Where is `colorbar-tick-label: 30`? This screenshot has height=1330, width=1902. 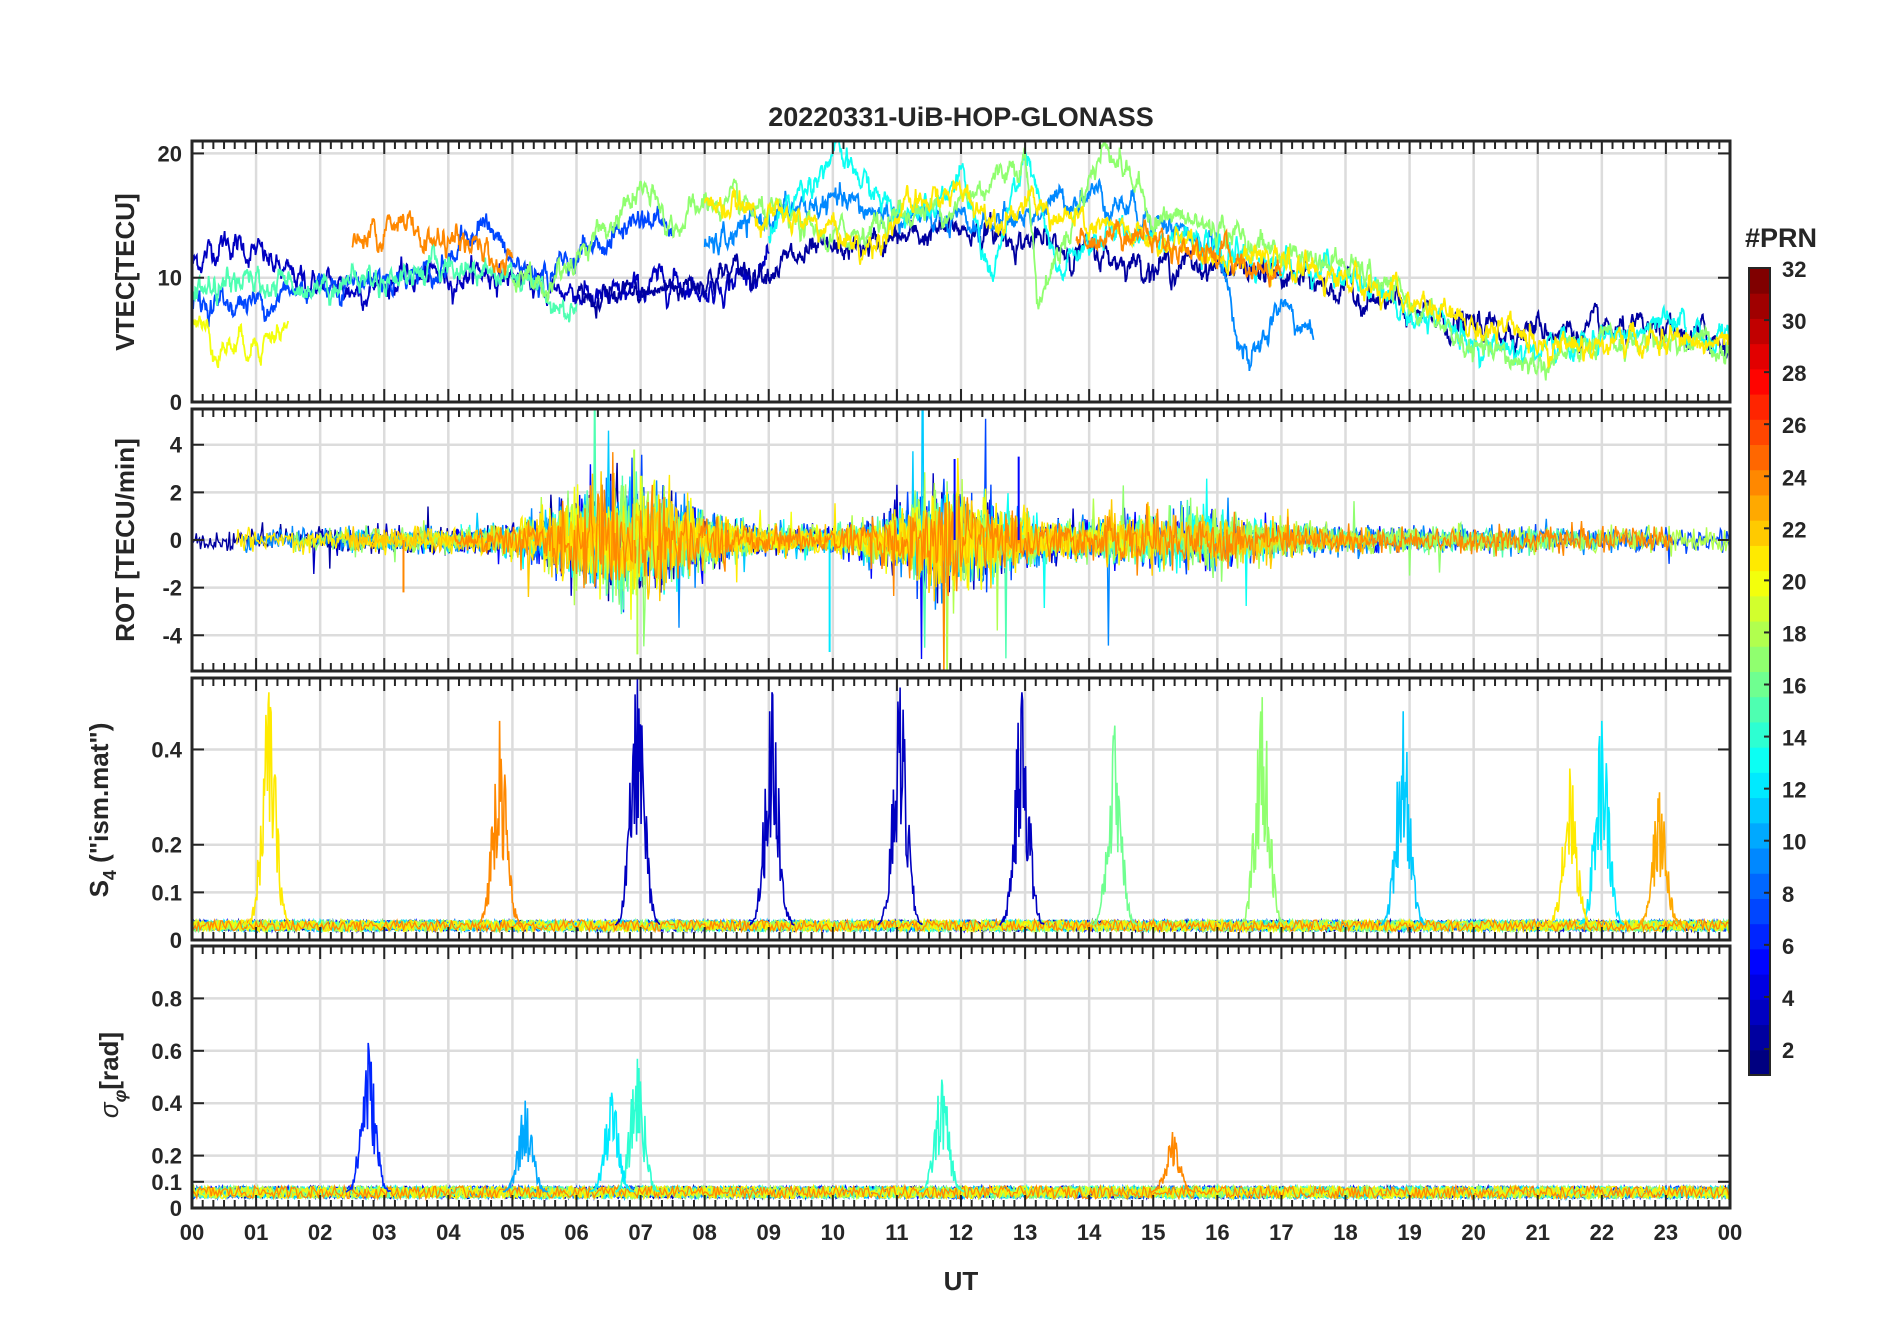
colorbar-tick-label: 30 is located at coordinates (1794, 321).